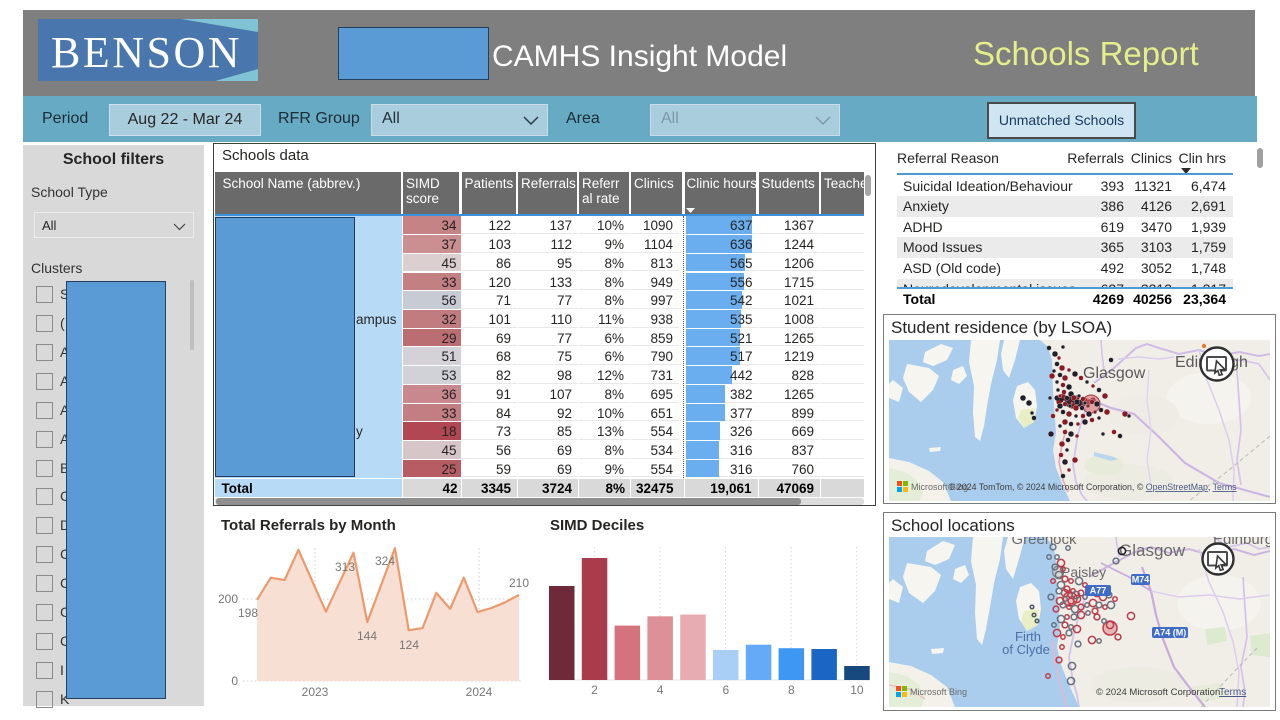  What do you see at coordinates (345, 567) in the screenshot?
I see `svg-text: 313` at bounding box center [345, 567].